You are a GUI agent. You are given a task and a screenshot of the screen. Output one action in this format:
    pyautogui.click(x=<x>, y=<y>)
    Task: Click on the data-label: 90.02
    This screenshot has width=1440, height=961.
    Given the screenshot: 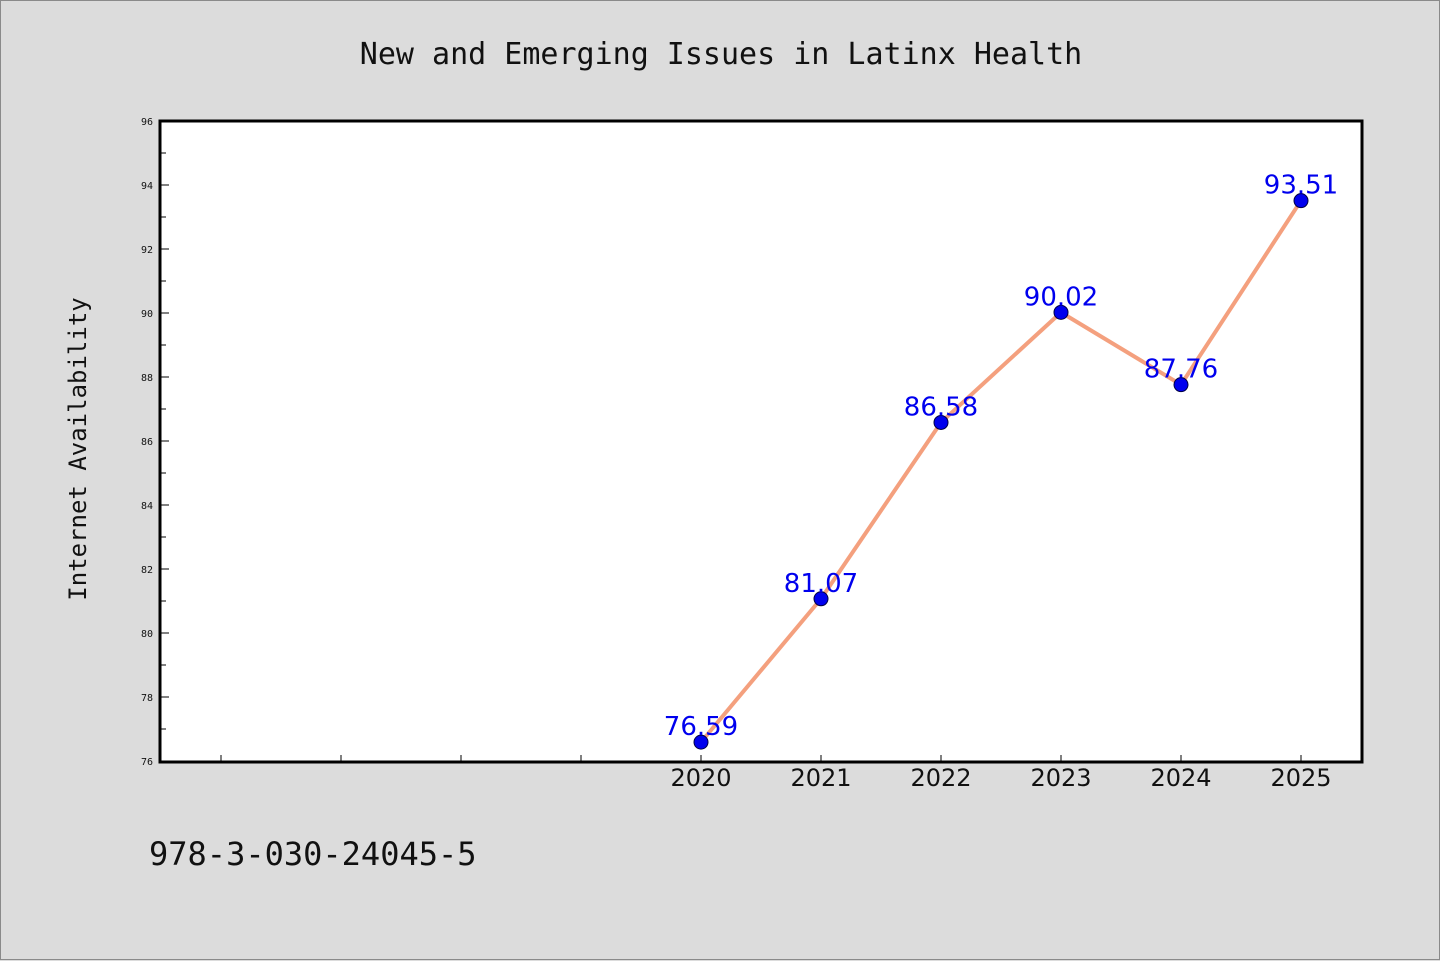 What is the action you would take?
    pyautogui.click(x=1061, y=297)
    